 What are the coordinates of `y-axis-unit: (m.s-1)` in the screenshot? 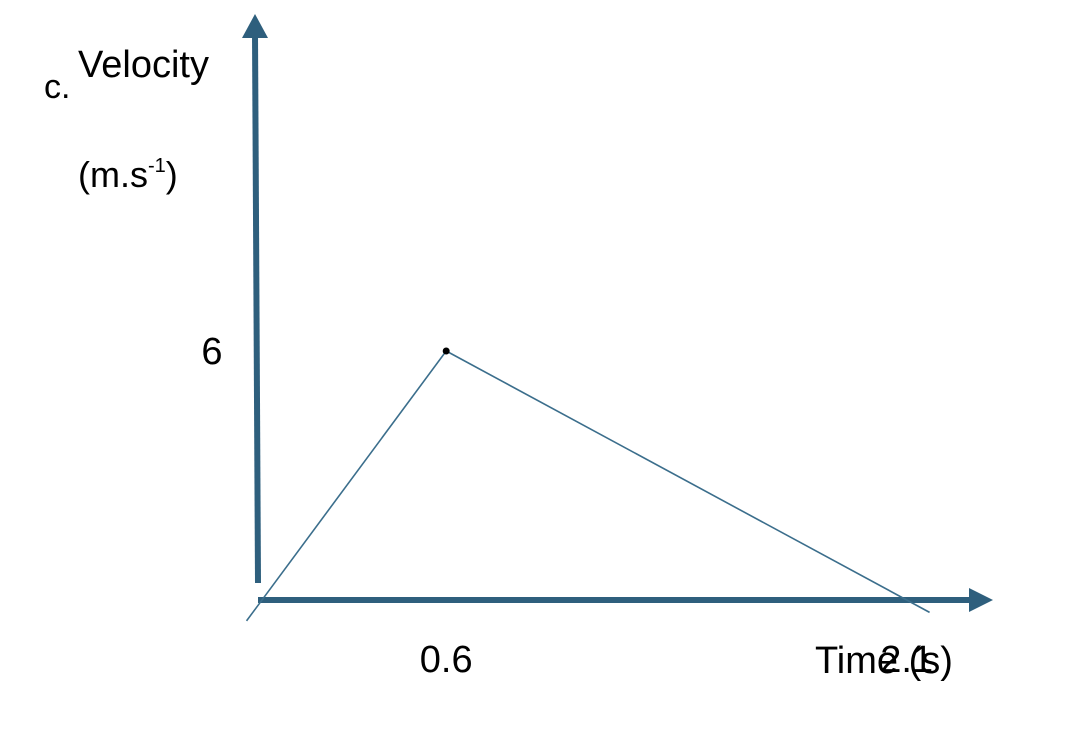 It's located at (128, 174).